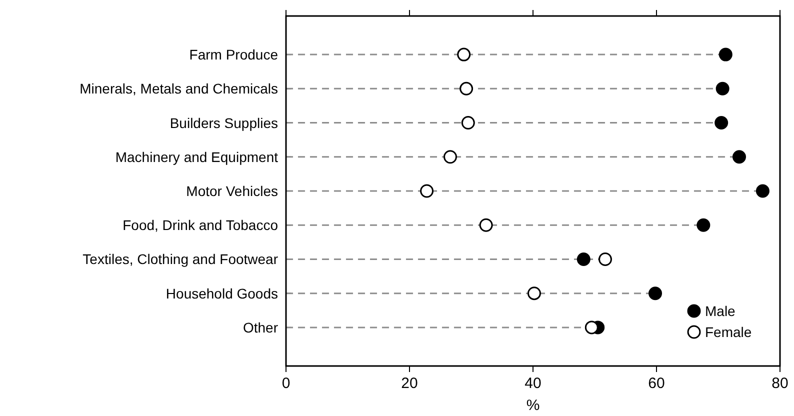 The image size is (794, 416). Describe the element at coordinates (196, 156) in the screenshot. I see `y-tick-label: Machinery and Equipment` at that location.